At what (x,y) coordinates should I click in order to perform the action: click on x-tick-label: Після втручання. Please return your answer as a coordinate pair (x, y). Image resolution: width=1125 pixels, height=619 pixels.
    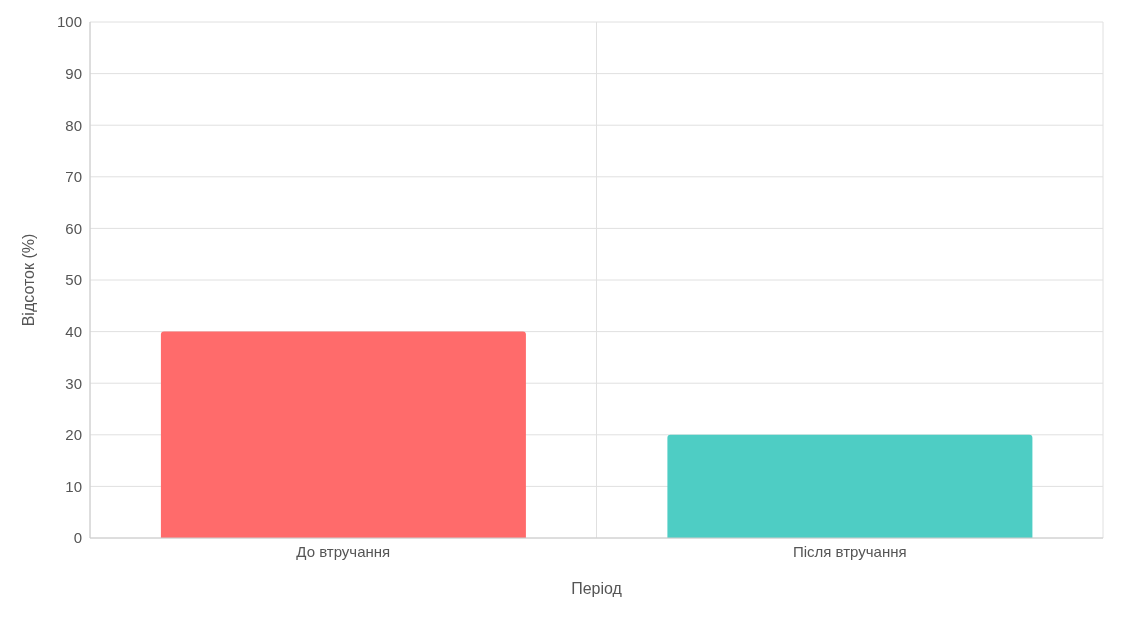
    Looking at the image, I should click on (849, 551).